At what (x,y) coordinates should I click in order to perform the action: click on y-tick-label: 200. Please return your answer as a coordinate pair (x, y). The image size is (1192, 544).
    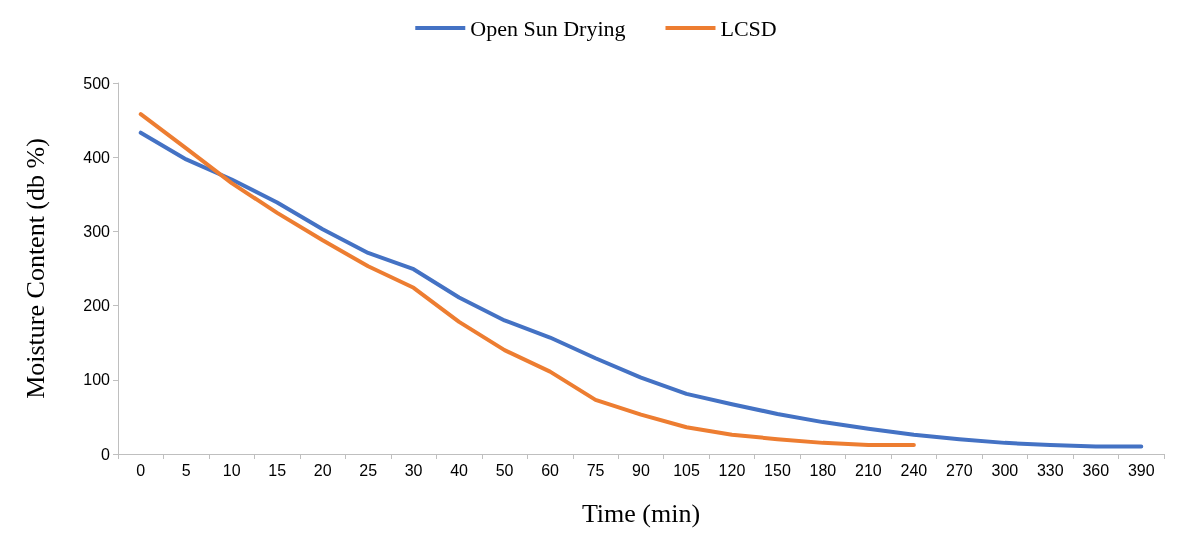
    Looking at the image, I should click on (97, 306).